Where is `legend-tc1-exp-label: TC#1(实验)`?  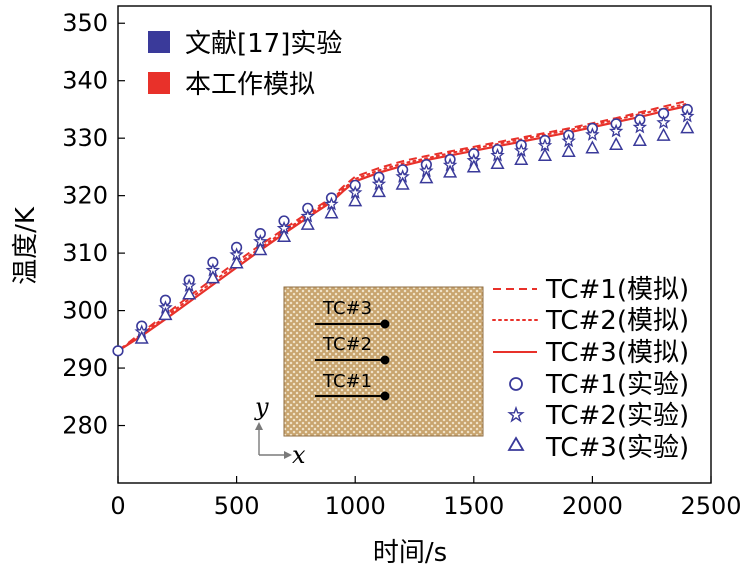
legend-tc1-exp-label: TC#1(实验) is located at coordinates (617, 385).